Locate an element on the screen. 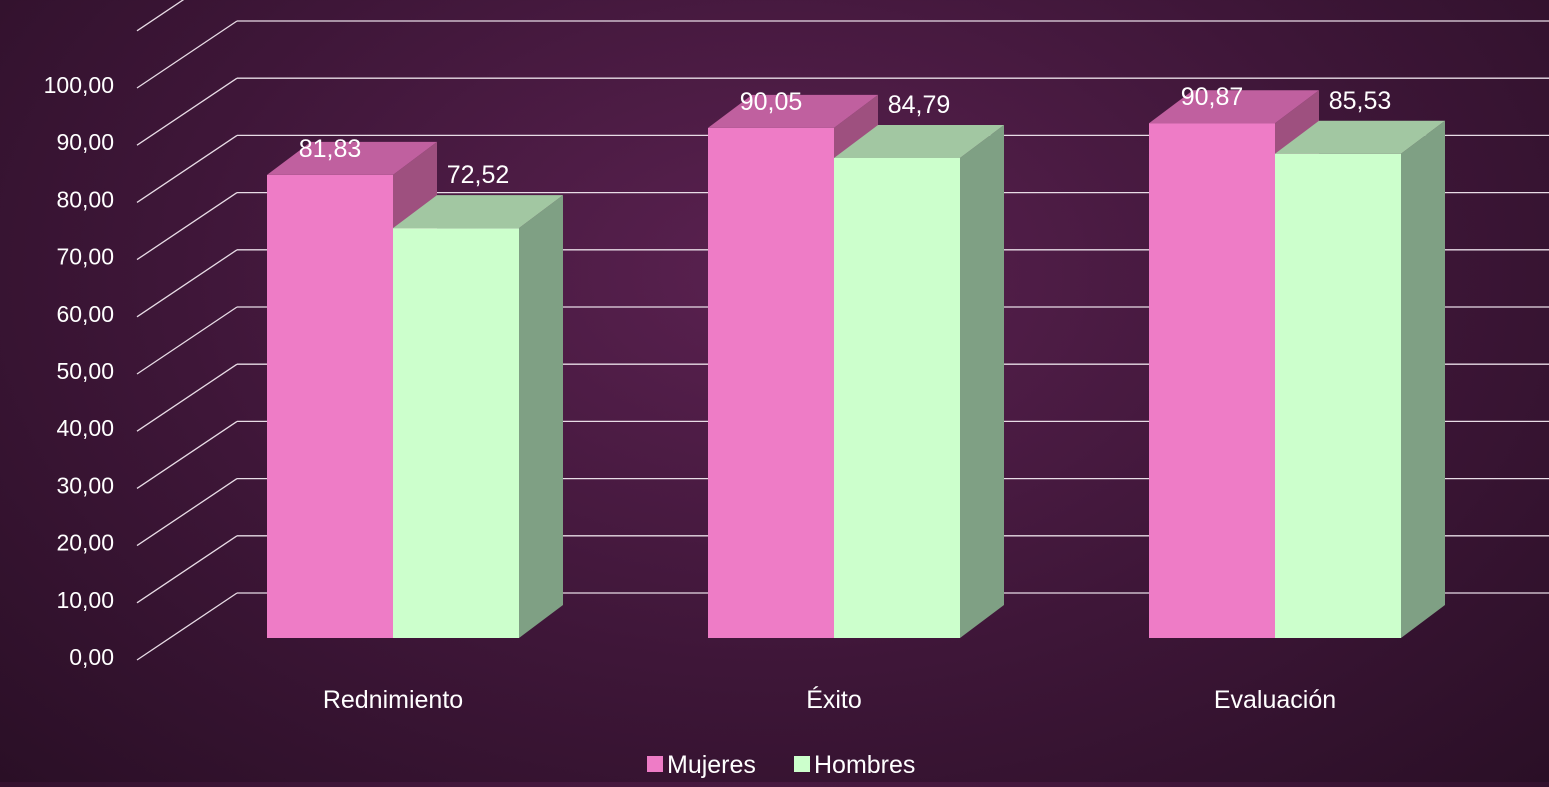 This screenshot has width=1549, height=787. y-tick-label: 50,00 is located at coordinates (85, 371).